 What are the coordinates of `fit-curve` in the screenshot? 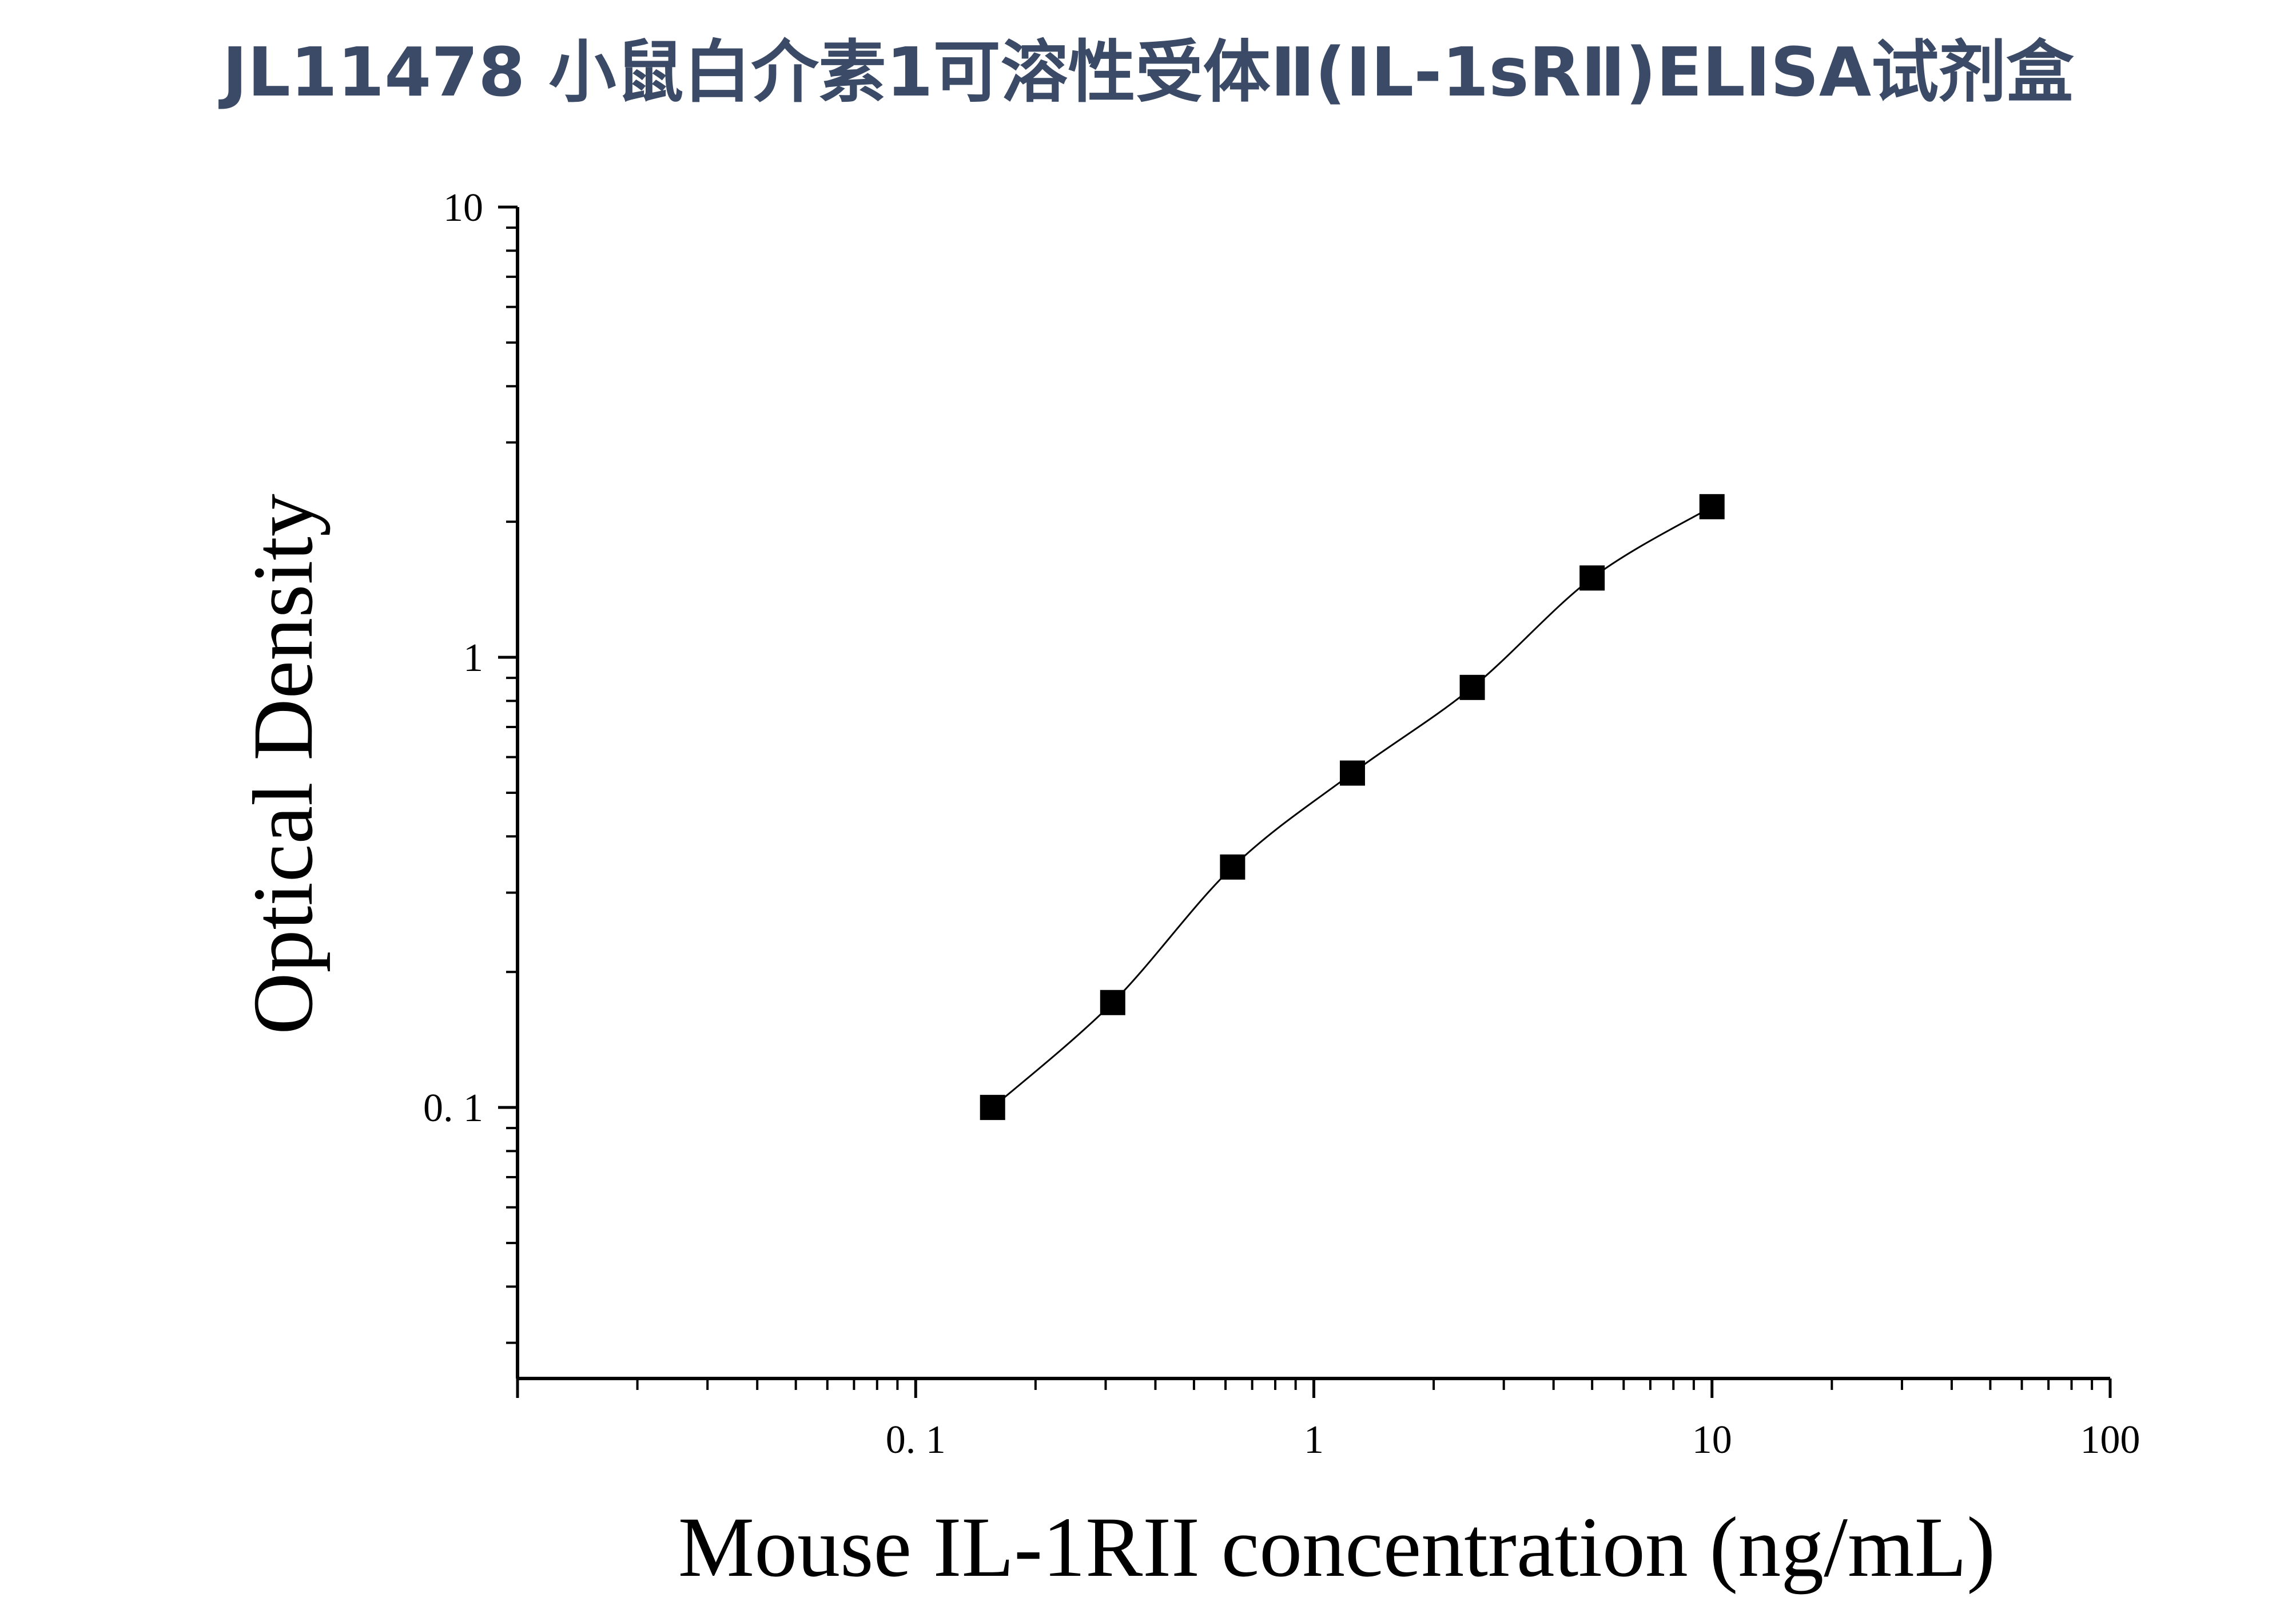 It's located at (1352, 807).